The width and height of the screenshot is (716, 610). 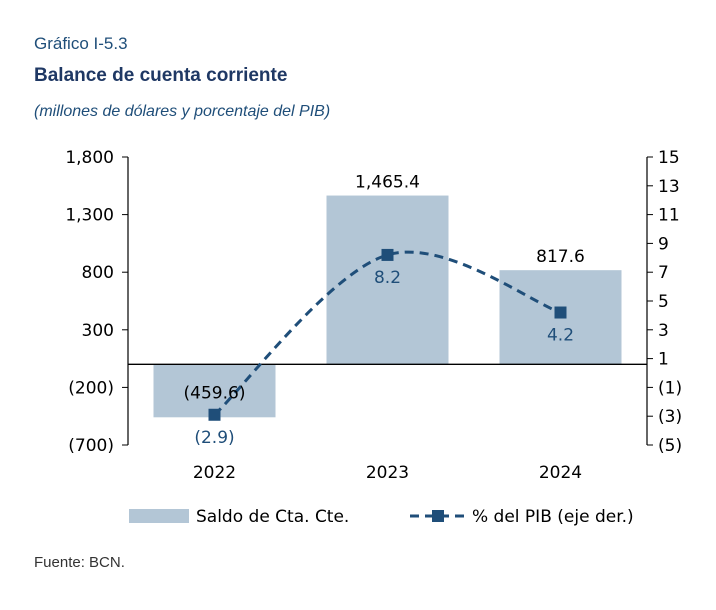 What do you see at coordinates (98, 331) in the screenshot?
I see `y-left-tick-label: 300` at bounding box center [98, 331].